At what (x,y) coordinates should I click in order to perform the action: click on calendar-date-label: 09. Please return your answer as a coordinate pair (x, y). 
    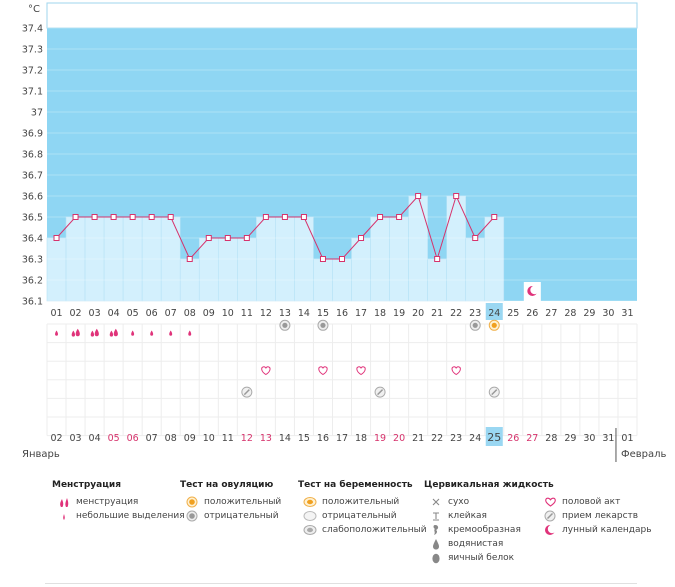
    Looking at the image, I should click on (190, 438).